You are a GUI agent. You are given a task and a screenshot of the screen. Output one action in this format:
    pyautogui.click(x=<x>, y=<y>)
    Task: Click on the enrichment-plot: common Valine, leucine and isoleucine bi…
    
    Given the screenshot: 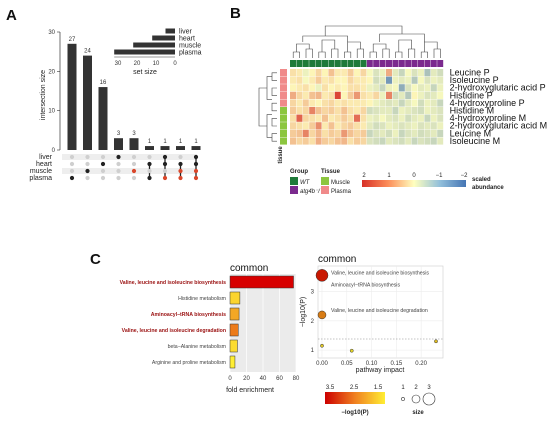 What is the action you would take?
    pyautogui.click(x=210, y=328)
    